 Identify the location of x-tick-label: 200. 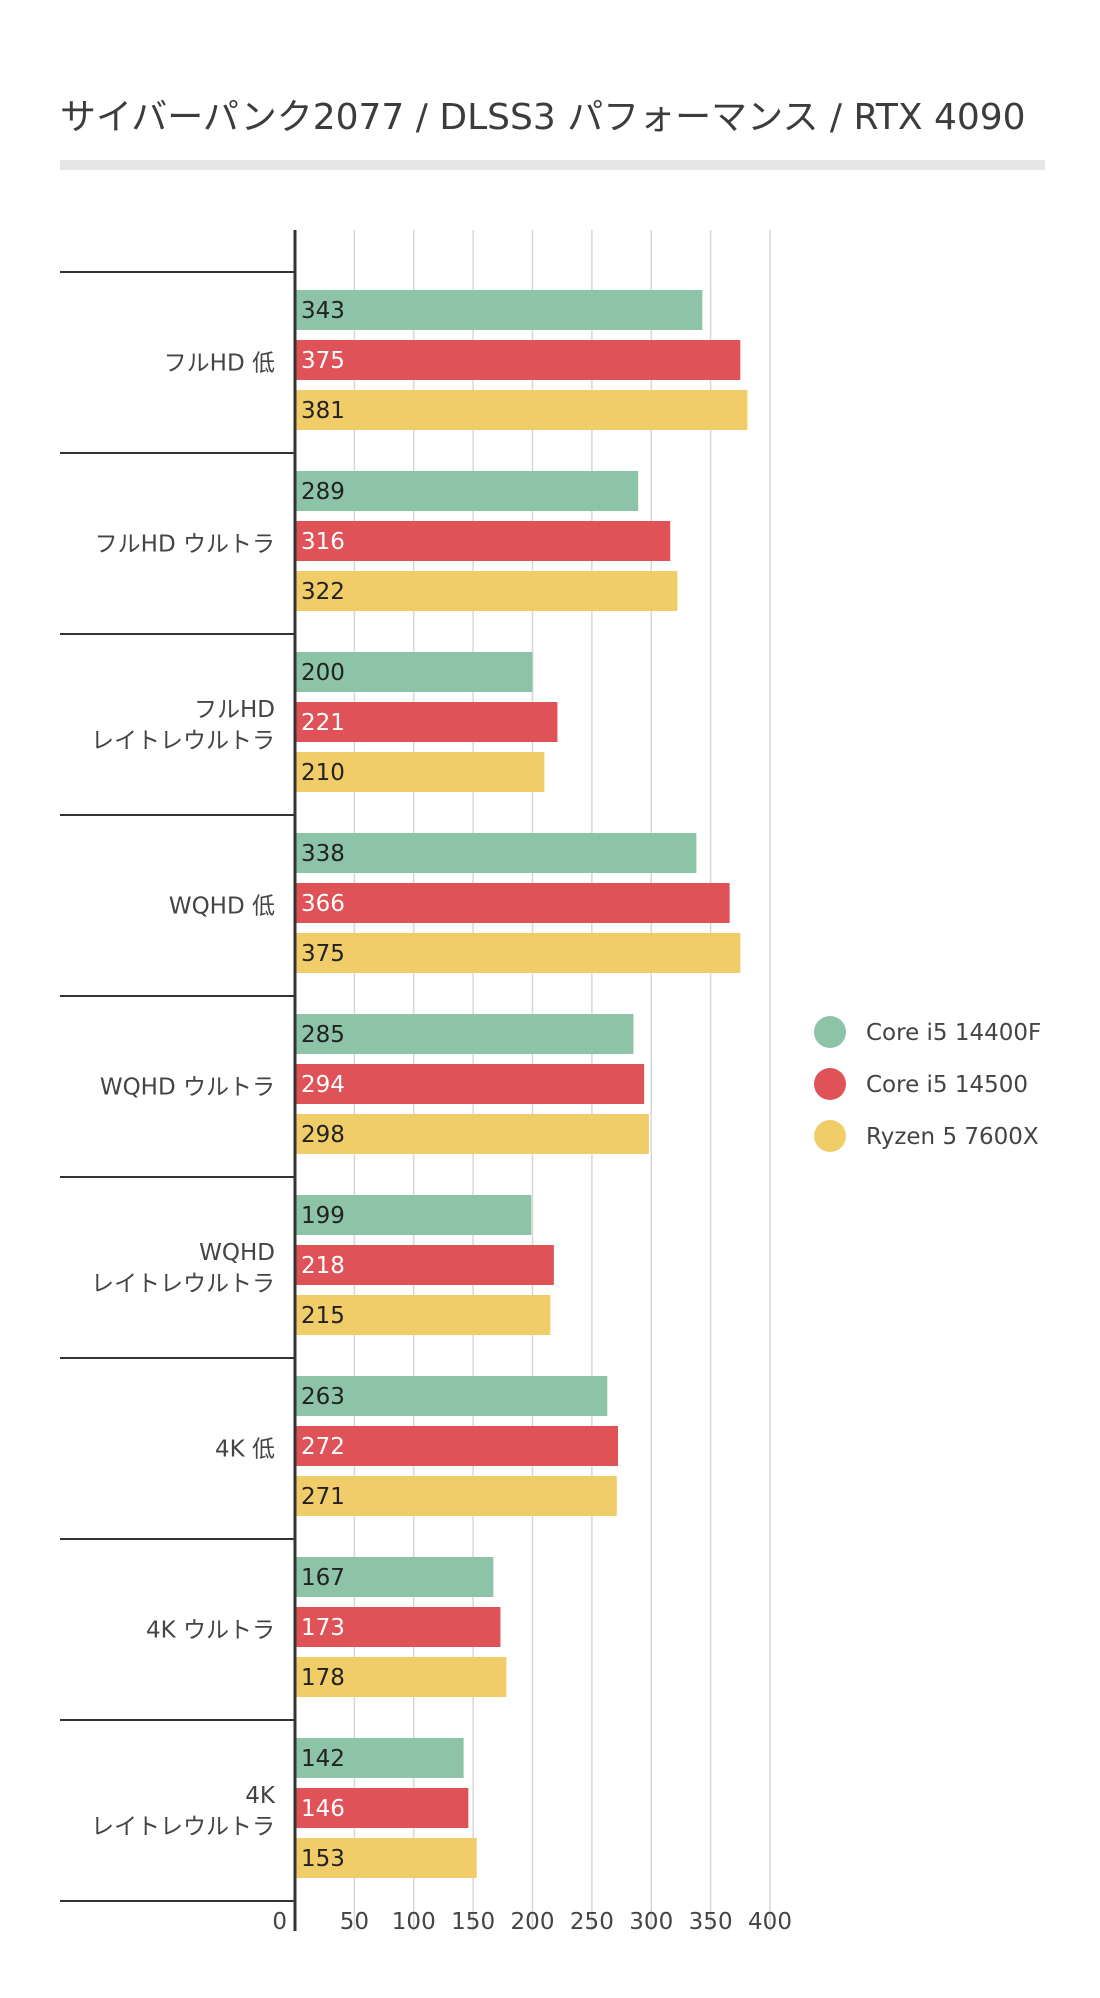
(533, 1922).